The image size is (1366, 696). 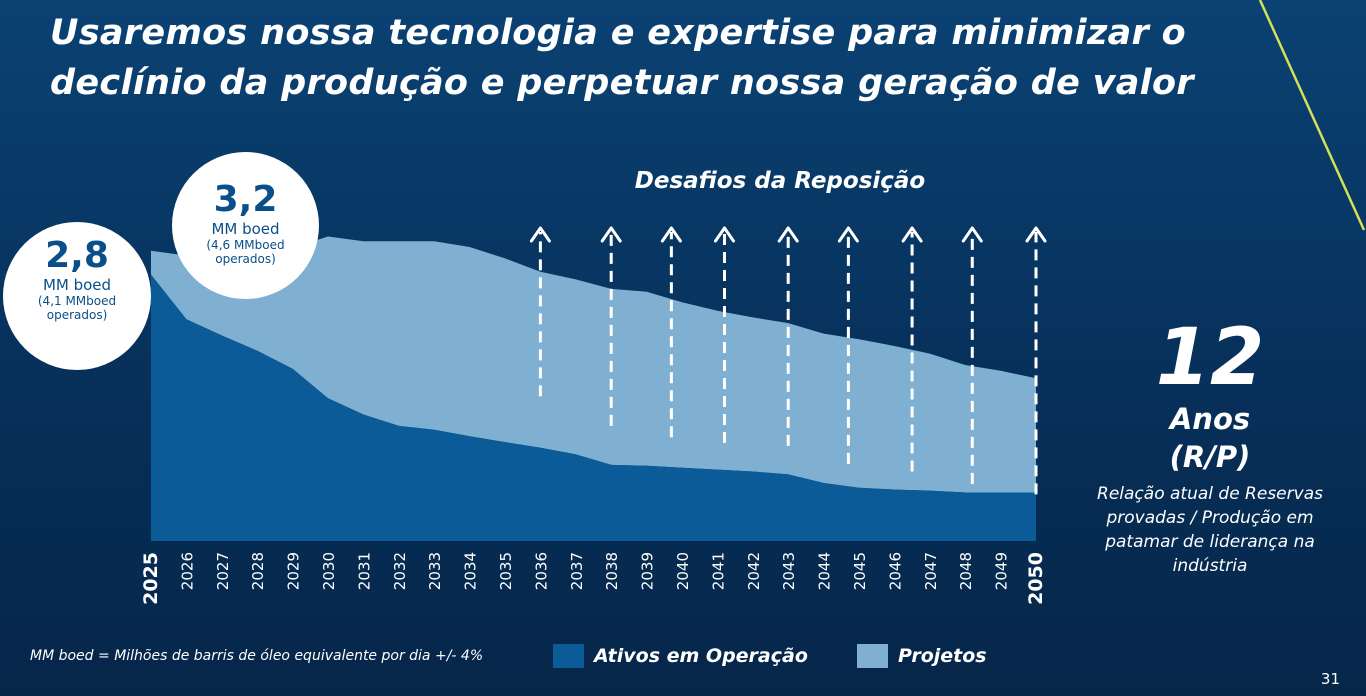 I want to click on rp-value: 12, so click(x=1210, y=358).